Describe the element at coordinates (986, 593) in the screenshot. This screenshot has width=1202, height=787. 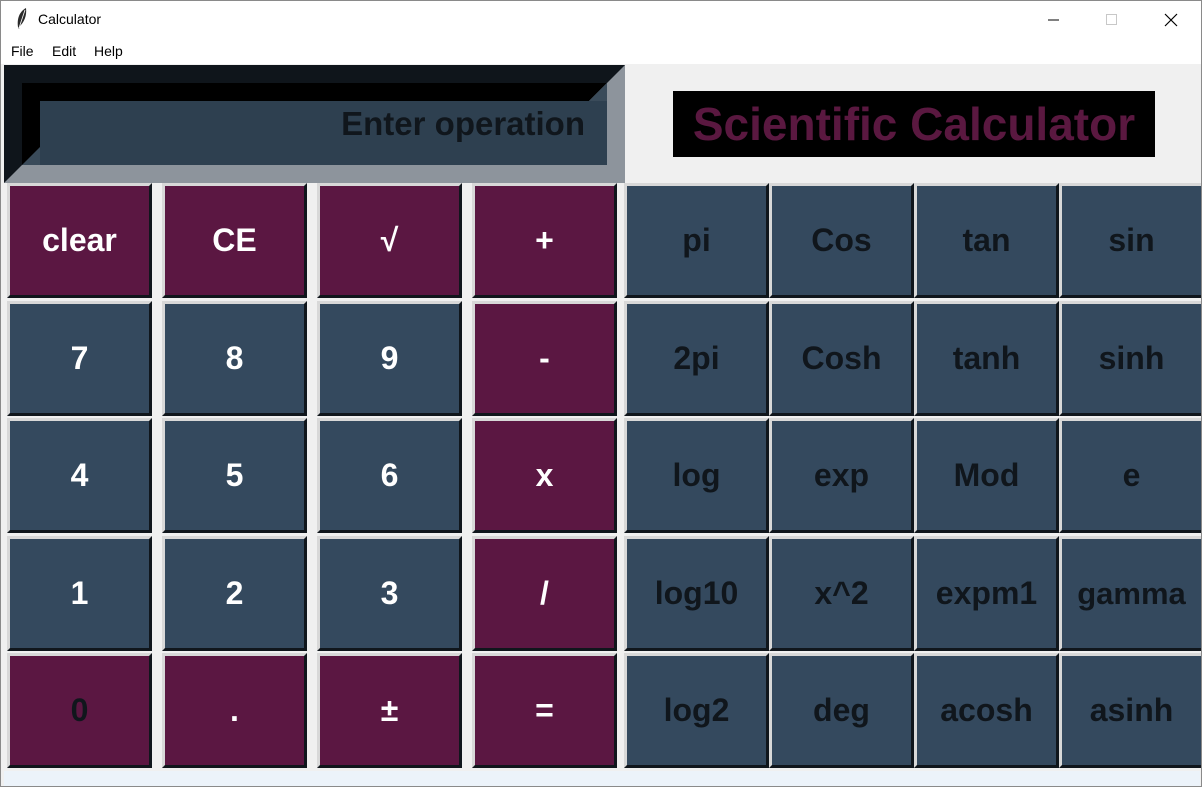
I see `expm1-button: expm1` at that location.